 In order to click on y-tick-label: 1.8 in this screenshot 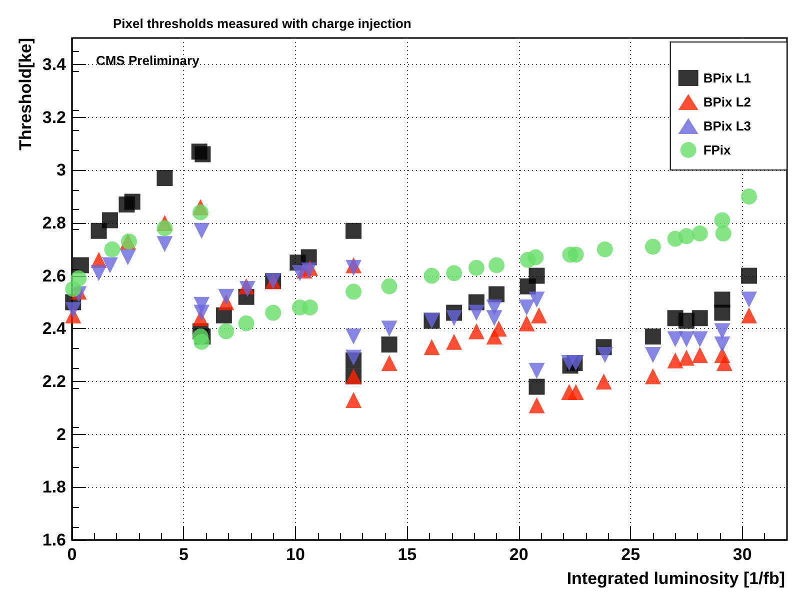, I will do `click(54, 487)`.